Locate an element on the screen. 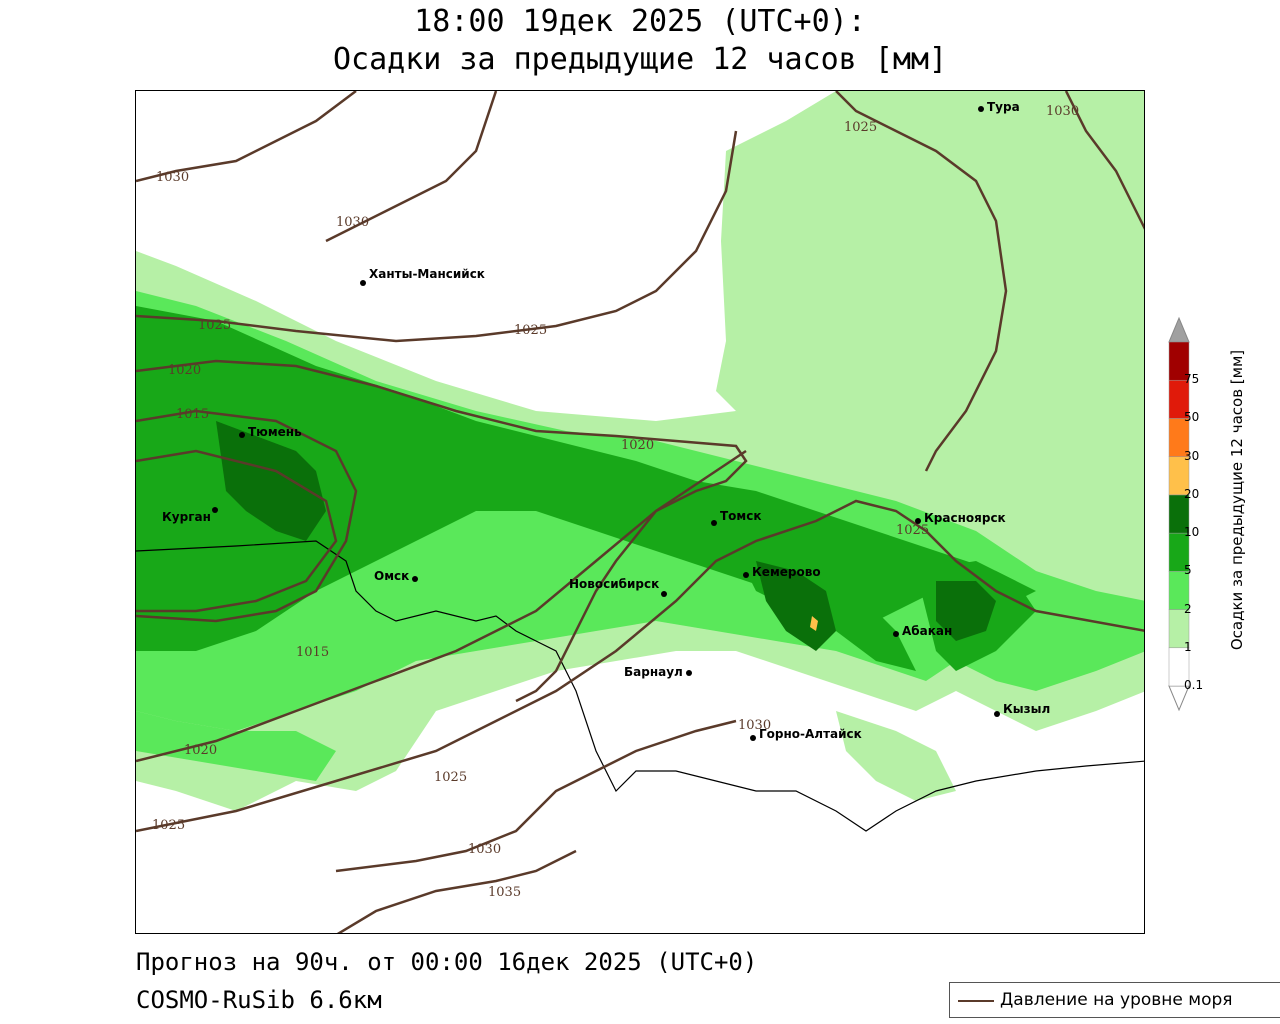  isobar-1020-south is located at coordinates (441, 606).